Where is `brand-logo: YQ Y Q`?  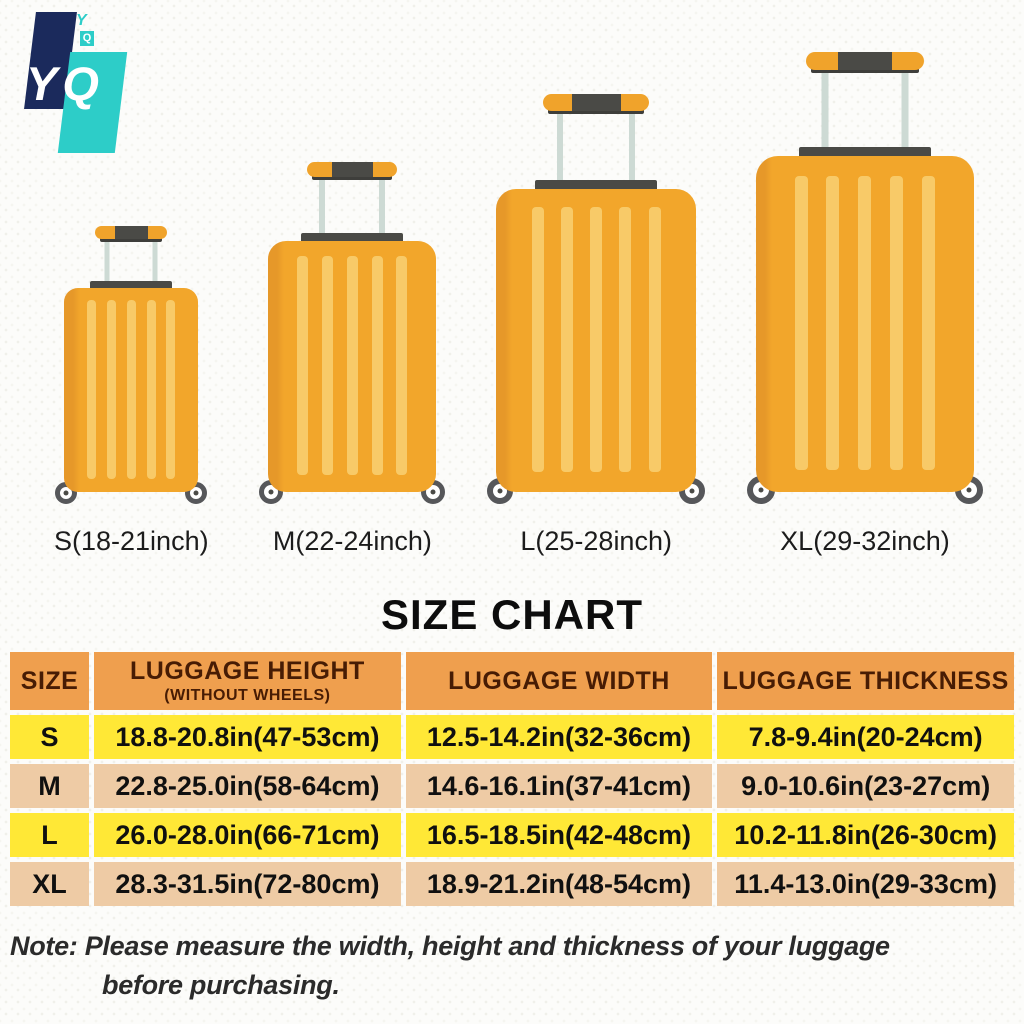 brand-logo: YQ Y Q is located at coordinates (75, 87).